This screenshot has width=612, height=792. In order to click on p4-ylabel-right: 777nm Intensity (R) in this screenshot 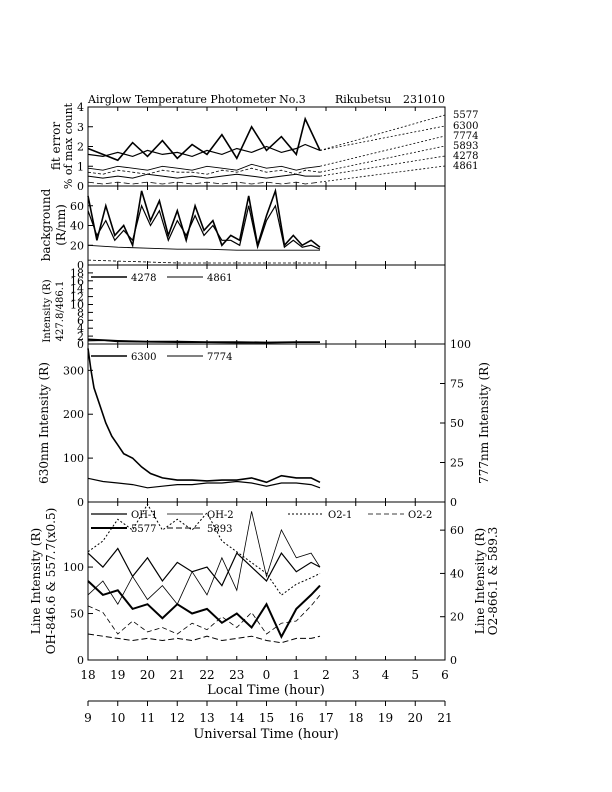, I will do `click(484, 423)`.